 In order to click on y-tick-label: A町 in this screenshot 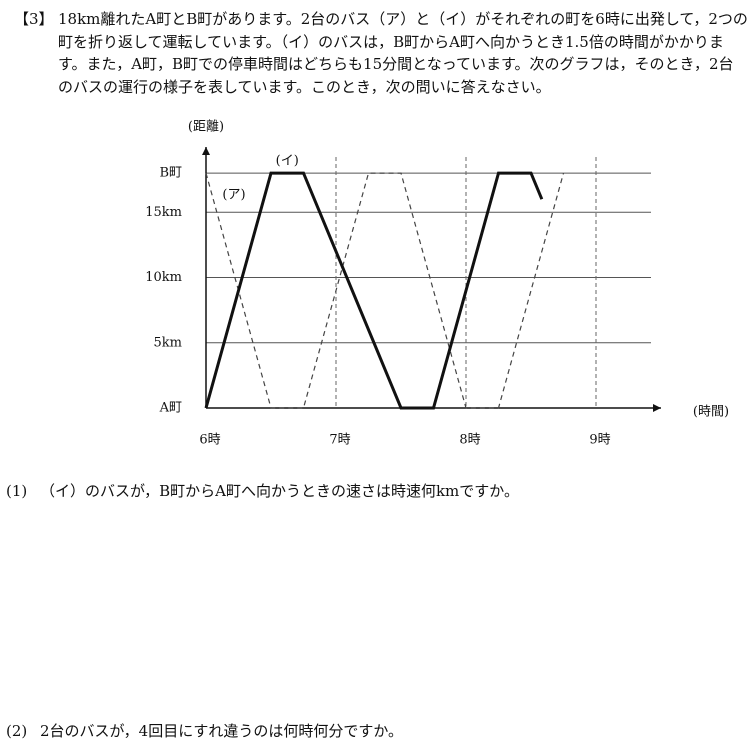, I will do `click(170, 408)`.